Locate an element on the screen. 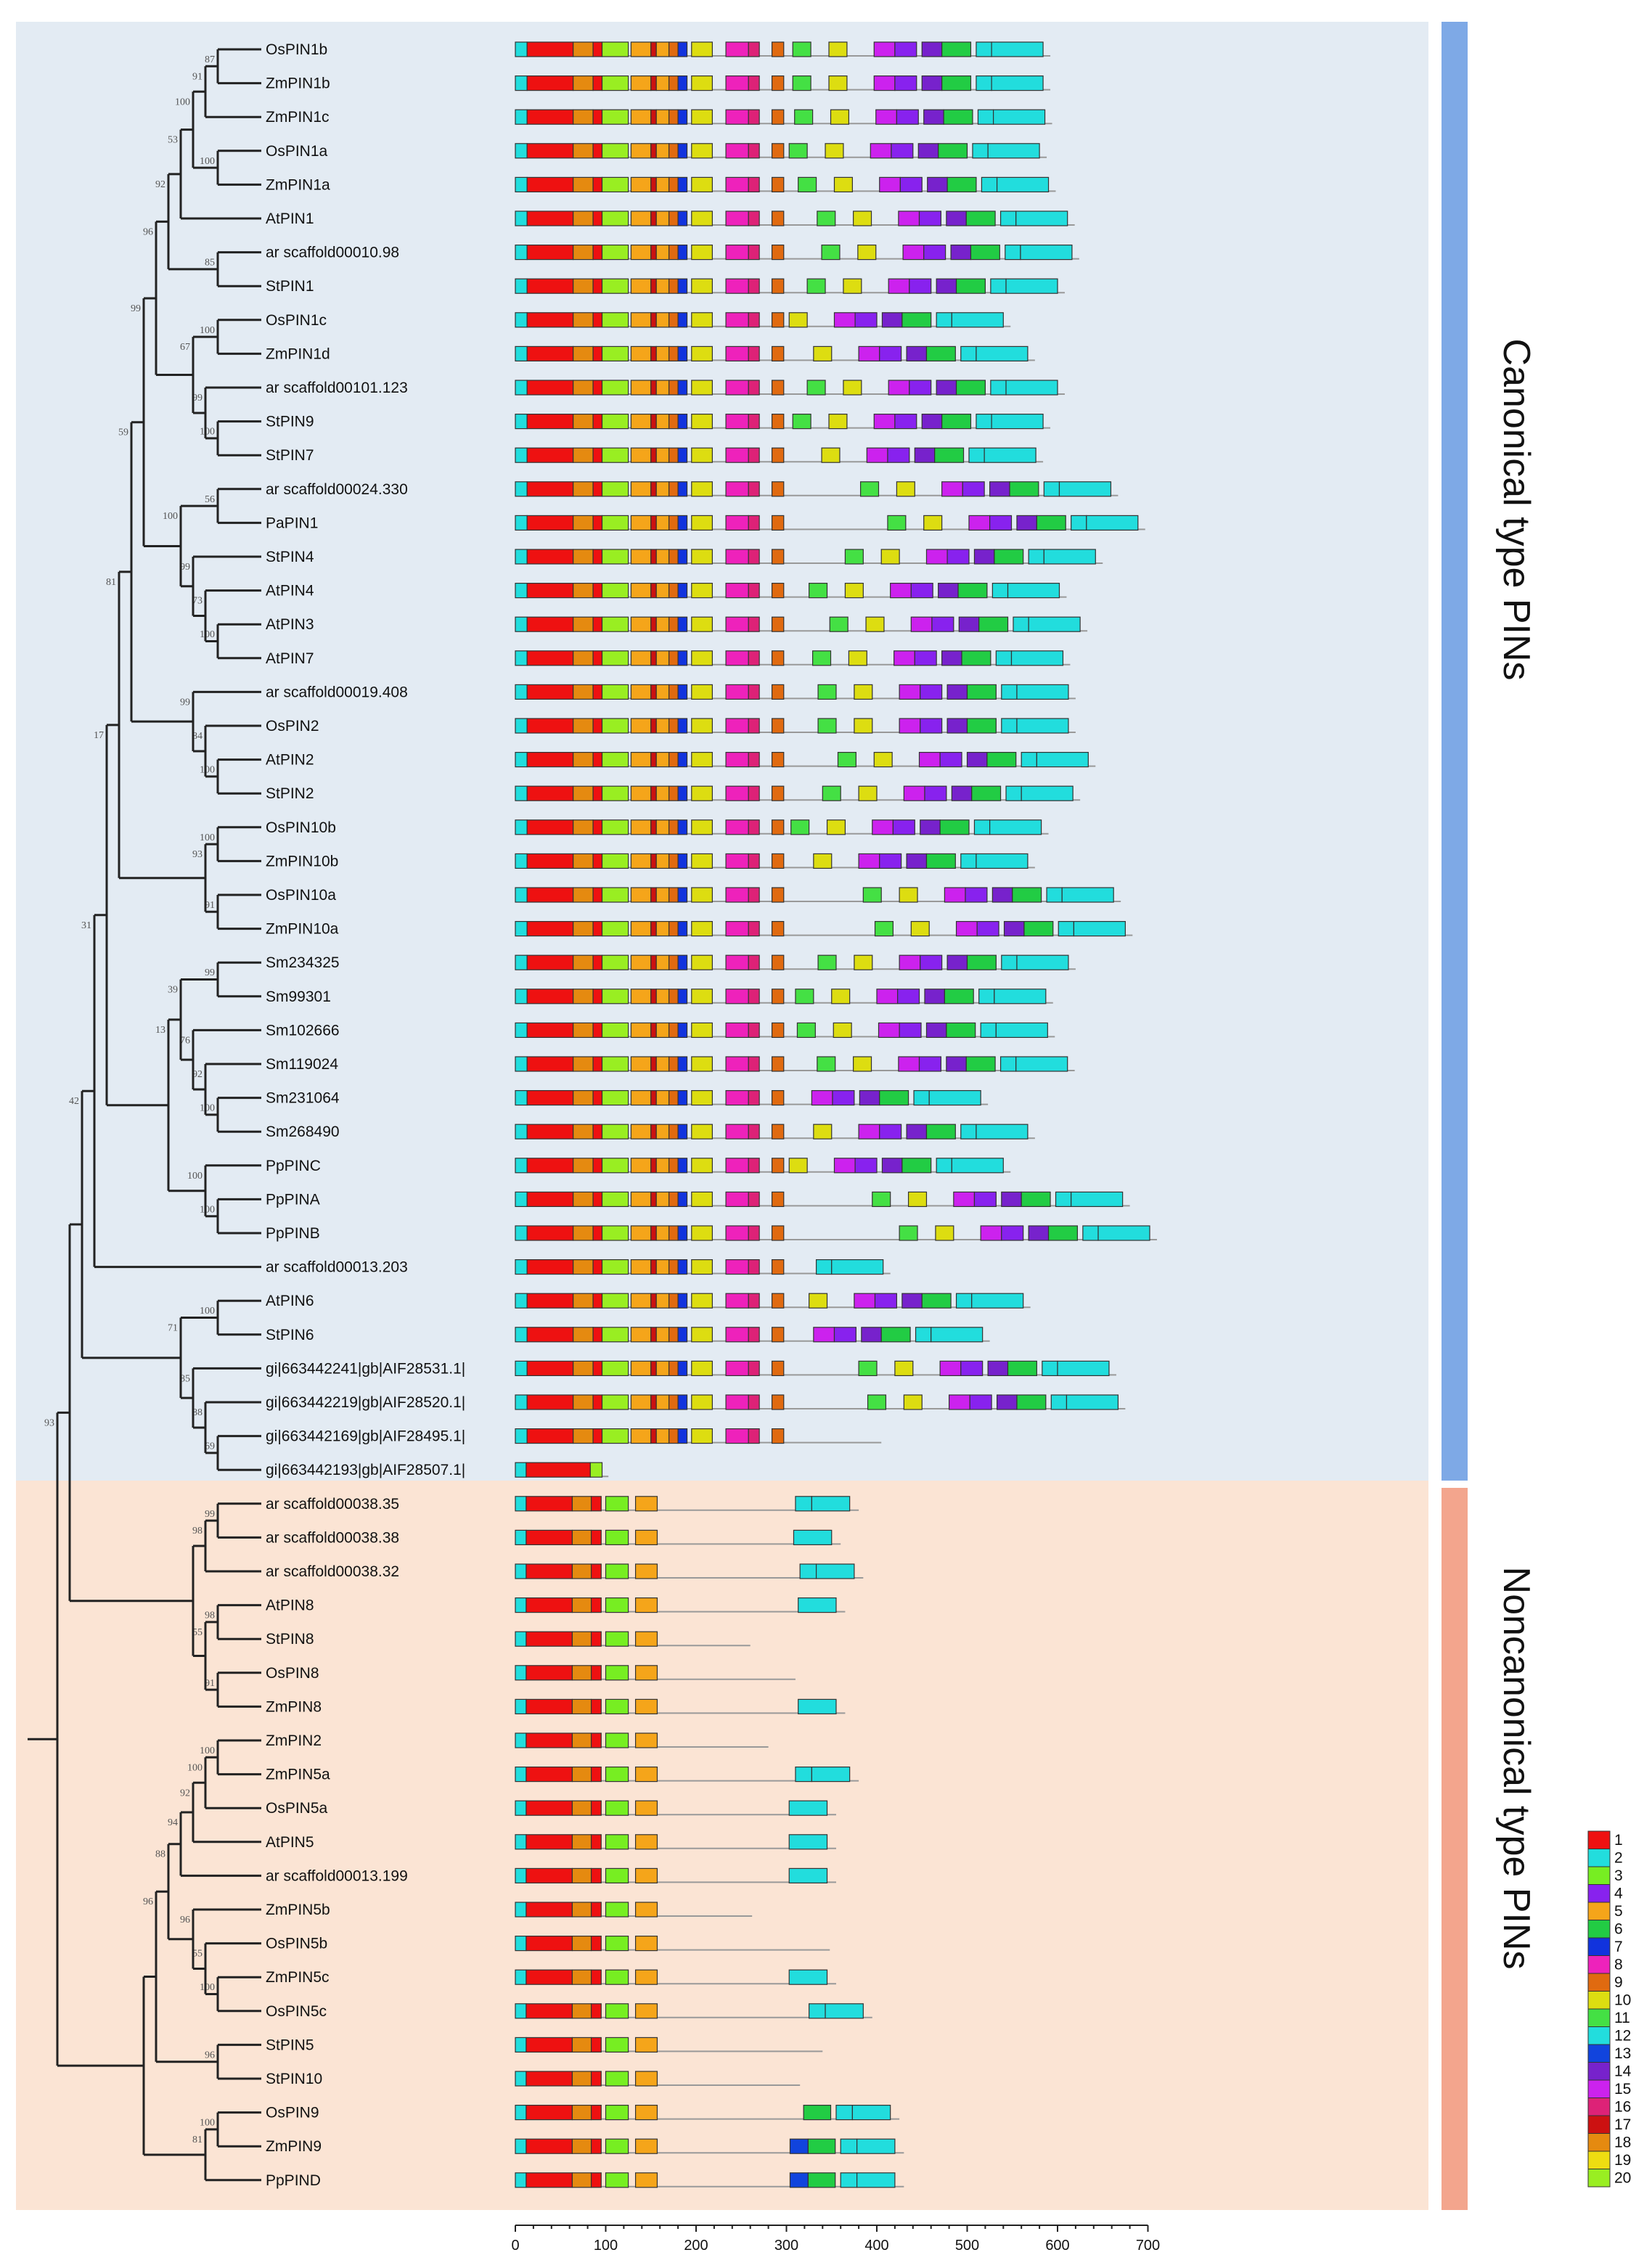 Image resolution: width=1652 pixels, height=2263 pixels. legend-label: 19 is located at coordinates (1622, 2160).